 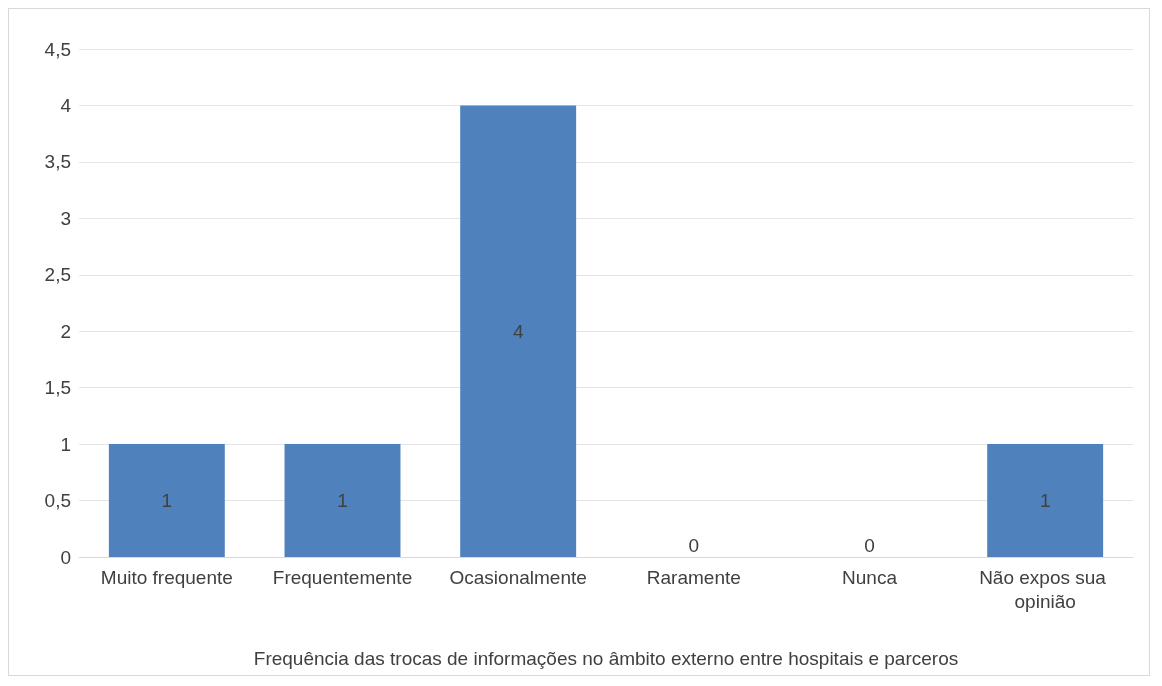 I want to click on y-tick-label: 3, so click(x=65, y=218).